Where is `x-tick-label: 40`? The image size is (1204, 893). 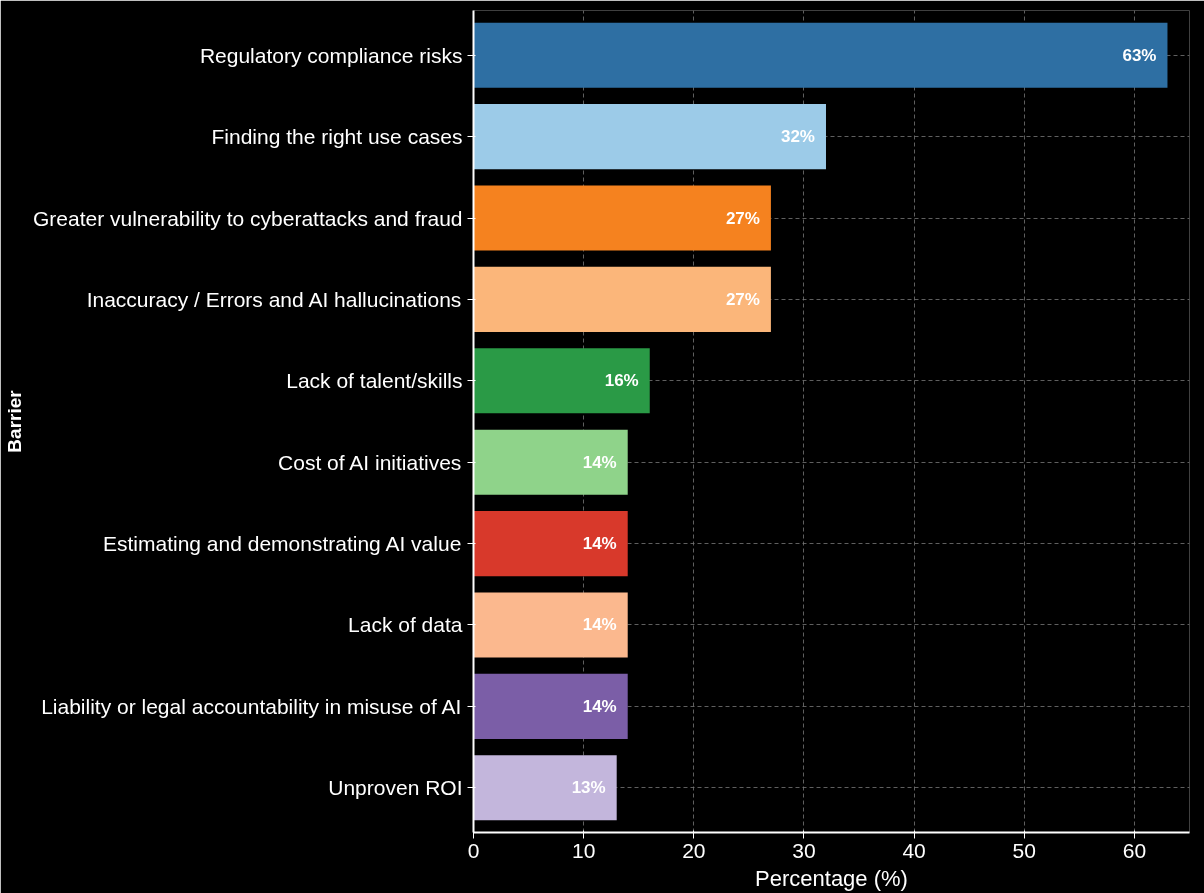 x-tick-label: 40 is located at coordinates (914, 850).